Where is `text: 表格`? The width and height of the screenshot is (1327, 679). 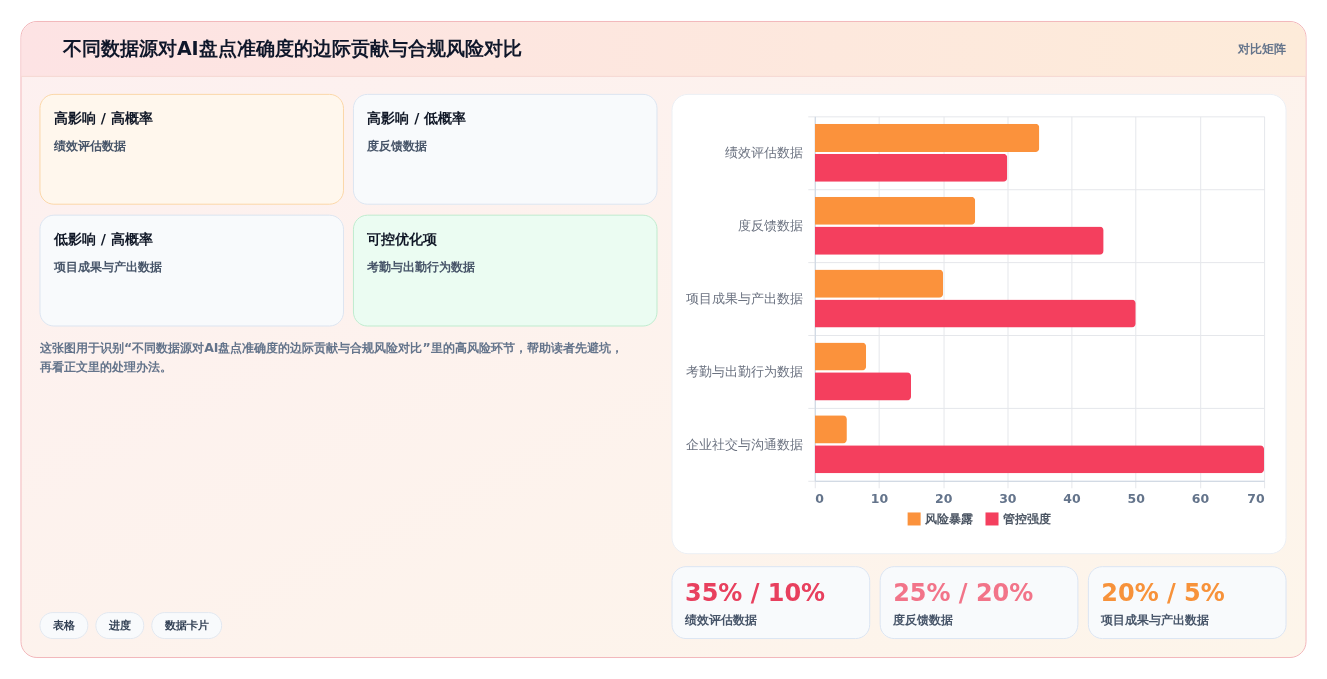
text: 表格 is located at coordinates (63, 625).